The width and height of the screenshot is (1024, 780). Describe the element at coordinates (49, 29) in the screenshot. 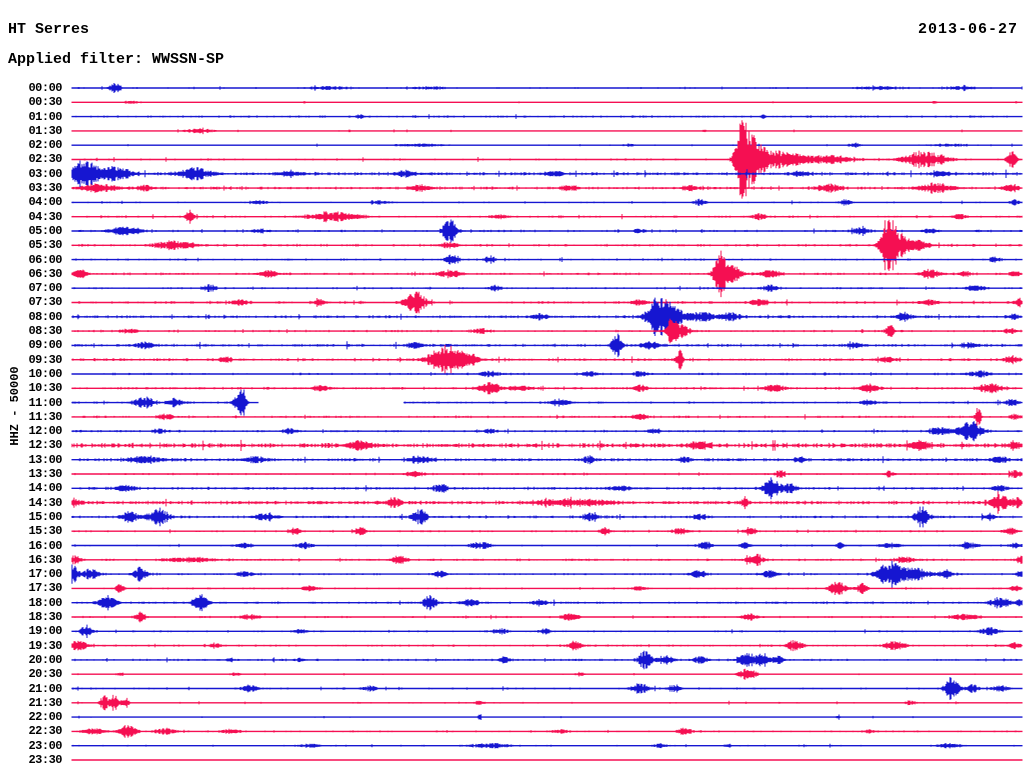

I see `station-title: HT Serres` at that location.